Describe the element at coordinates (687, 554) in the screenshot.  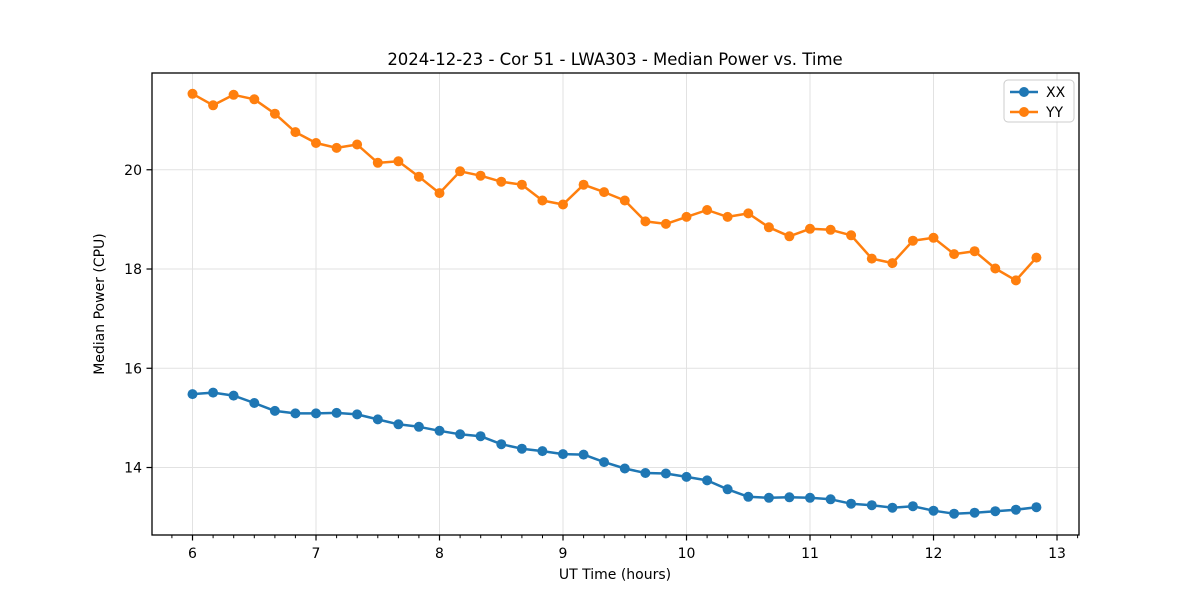
I see `x-tick-label: 10` at that location.